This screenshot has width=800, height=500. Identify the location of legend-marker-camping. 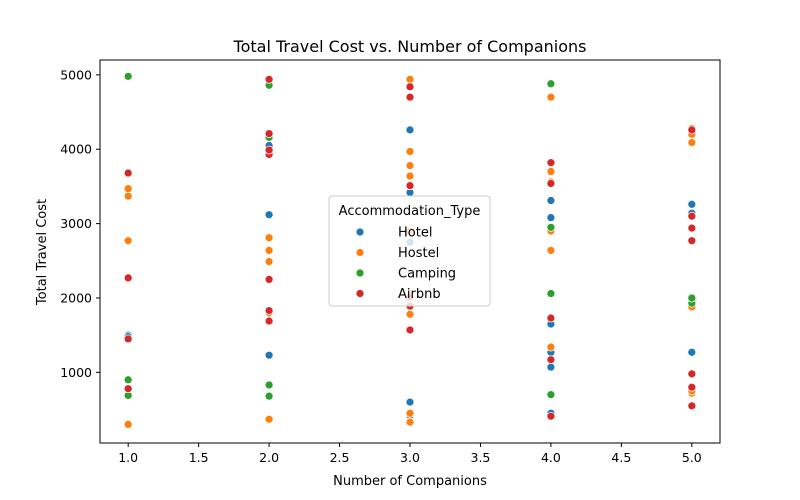
(360, 273).